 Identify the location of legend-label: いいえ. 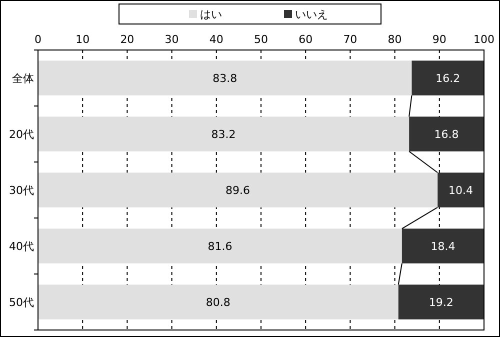
(311, 14).